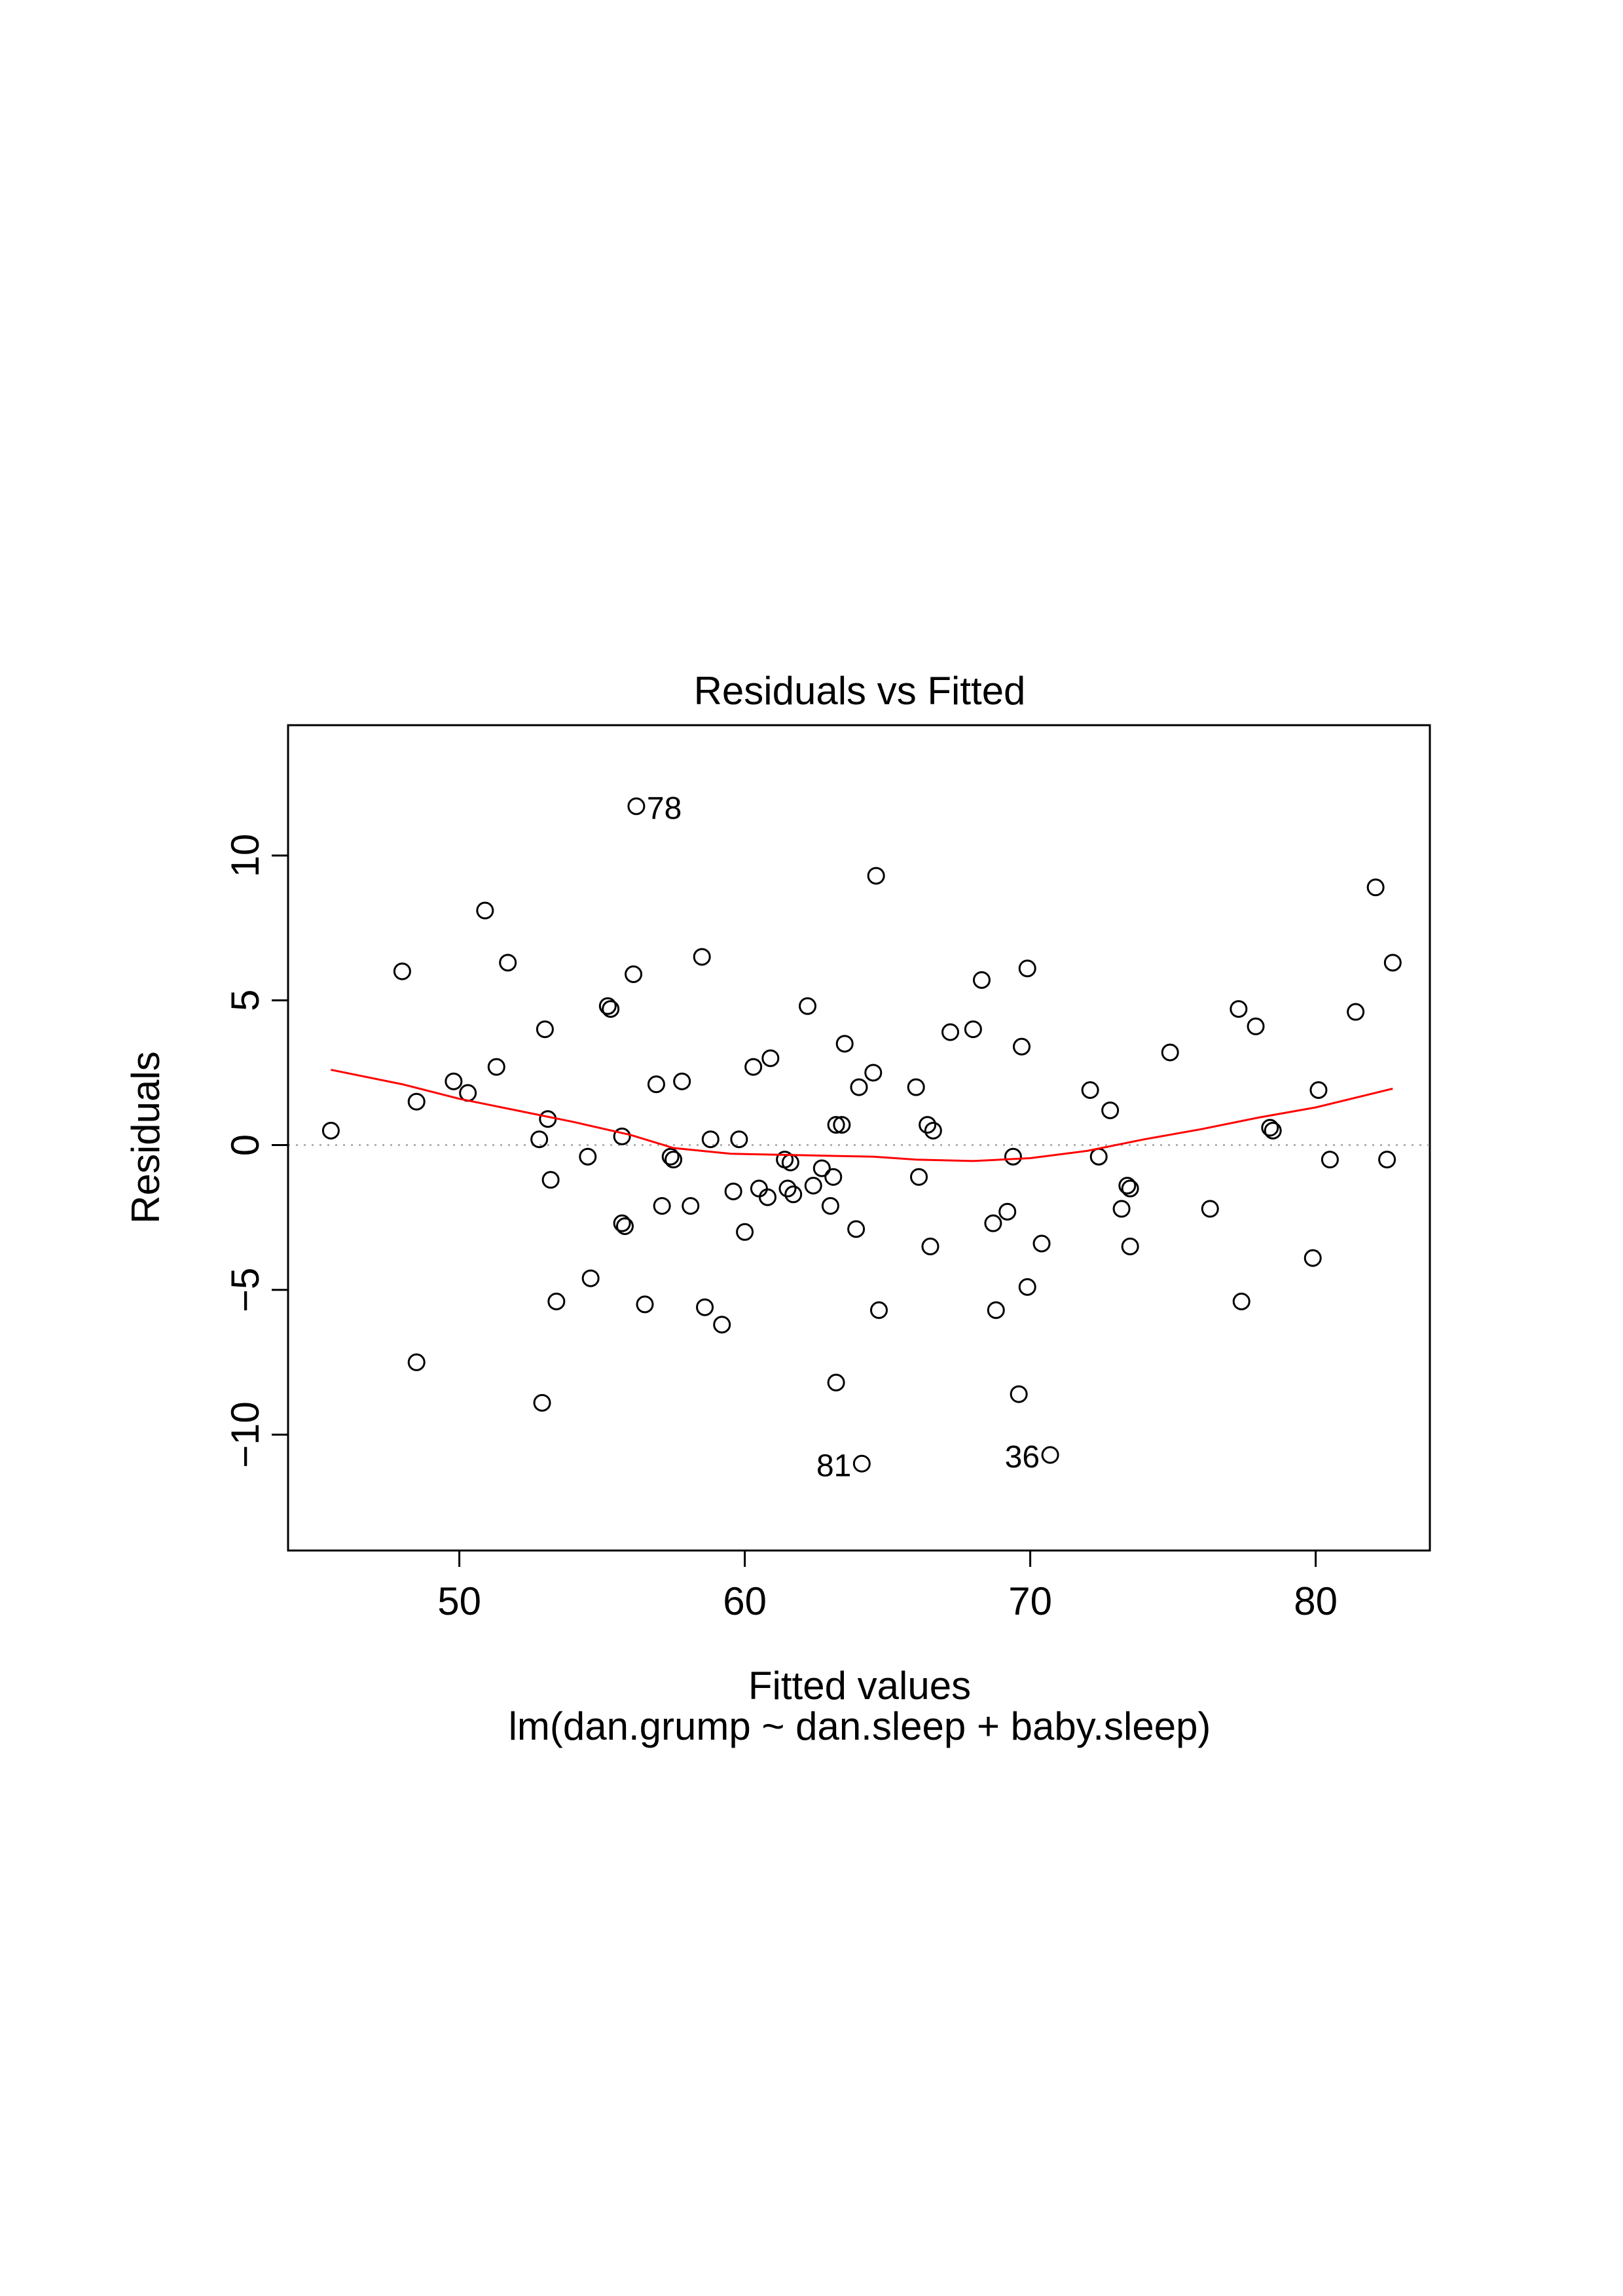  What do you see at coordinates (245, 1290) in the screenshot?
I see `y-tick-label: −5` at bounding box center [245, 1290].